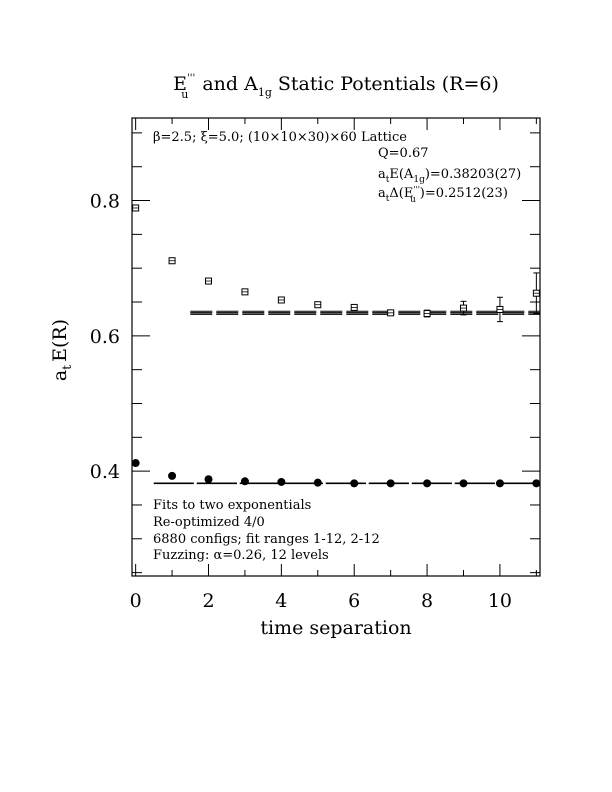 The width and height of the screenshot is (612, 792). Describe the element at coordinates (346, 397) in the screenshot. I see `fit-lines` at that location.